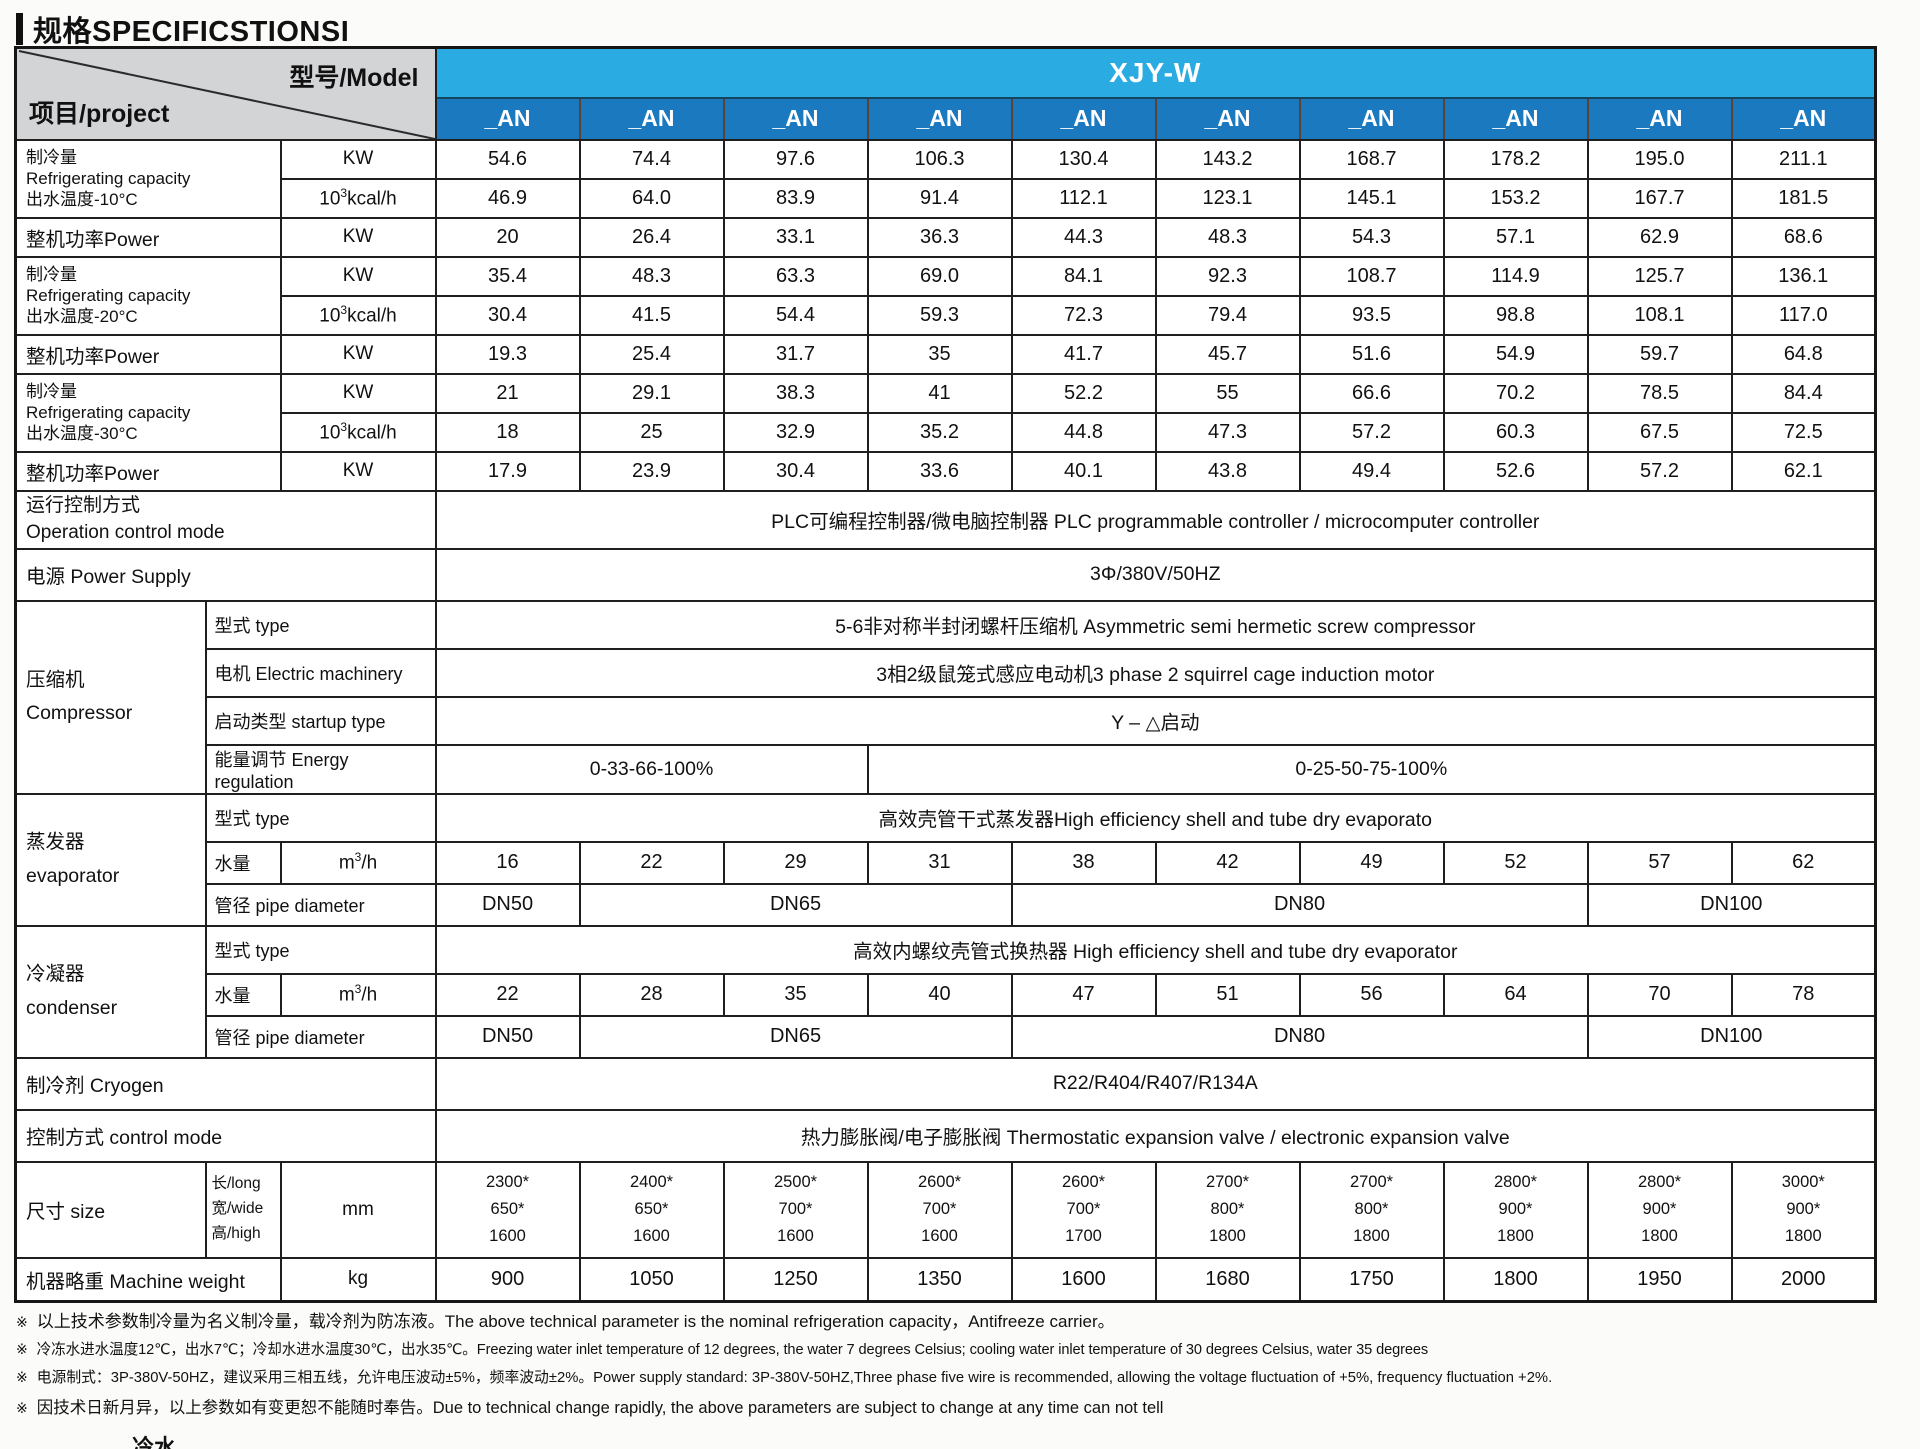 The image size is (1920, 1449). What do you see at coordinates (939, 276) in the screenshot?
I see `value-cell: 69.0` at bounding box center [939, 276].